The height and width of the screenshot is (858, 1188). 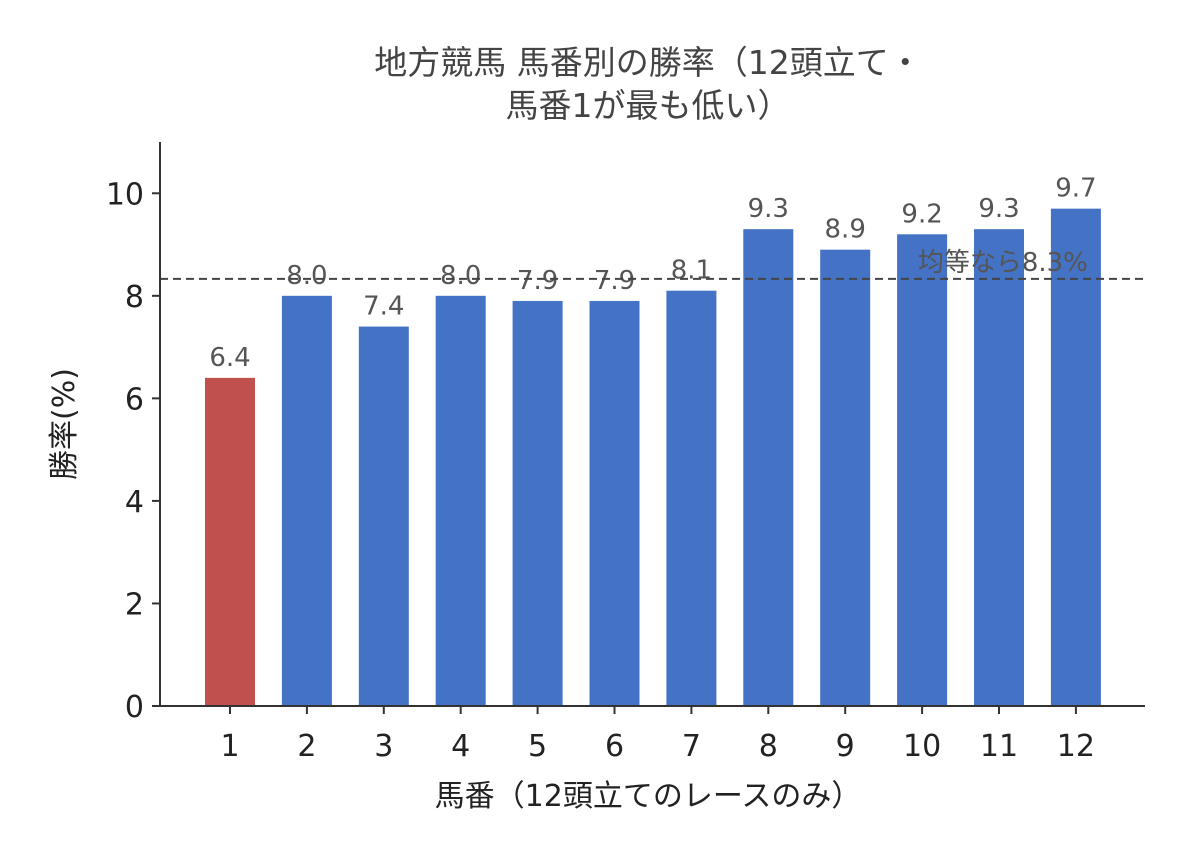 I want to click on data-label-12: 9.7, so click(x=1075, y=189).